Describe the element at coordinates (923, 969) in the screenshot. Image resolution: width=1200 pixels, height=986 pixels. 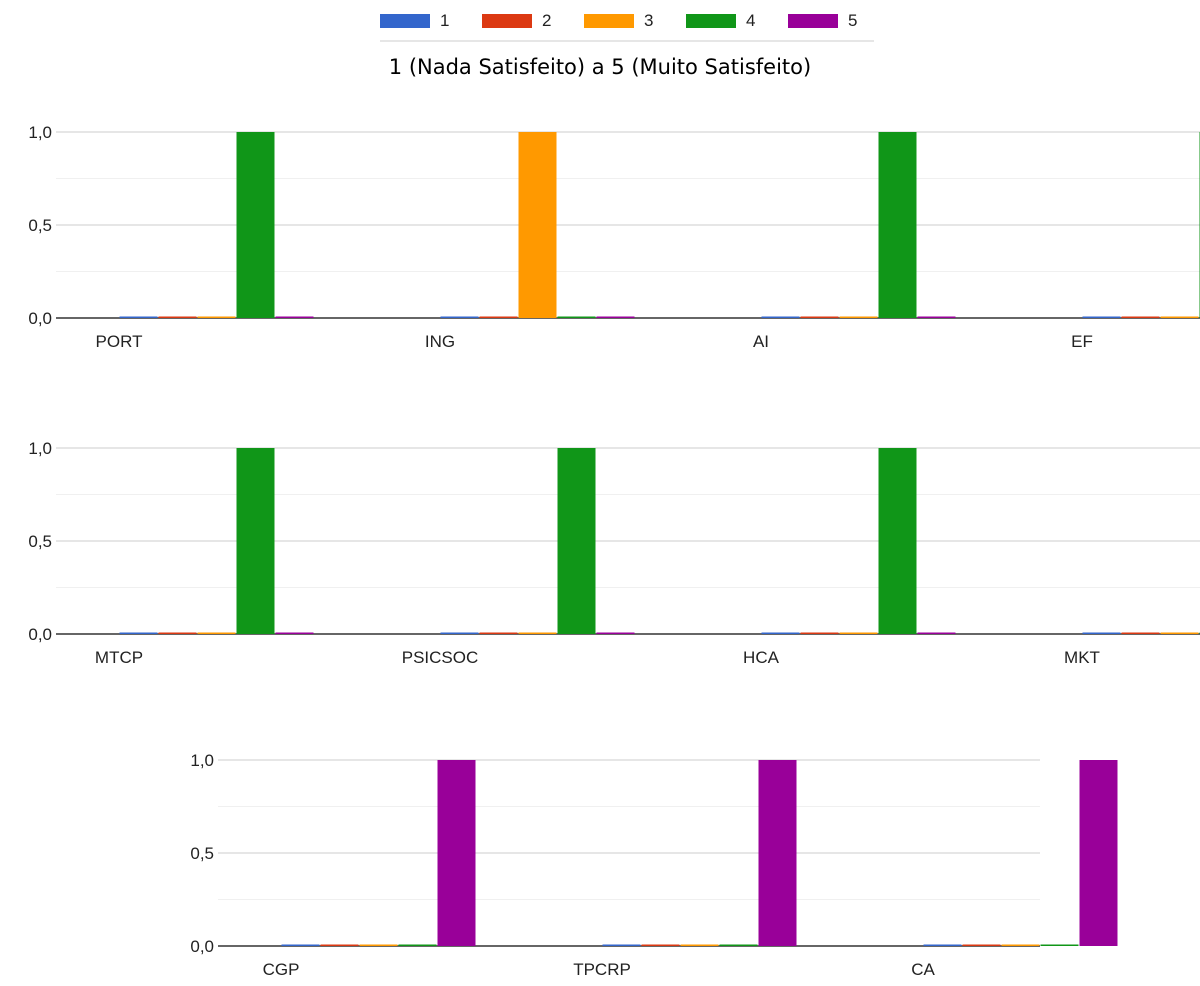
I see `chart3-xtick-label: CA` at that location.